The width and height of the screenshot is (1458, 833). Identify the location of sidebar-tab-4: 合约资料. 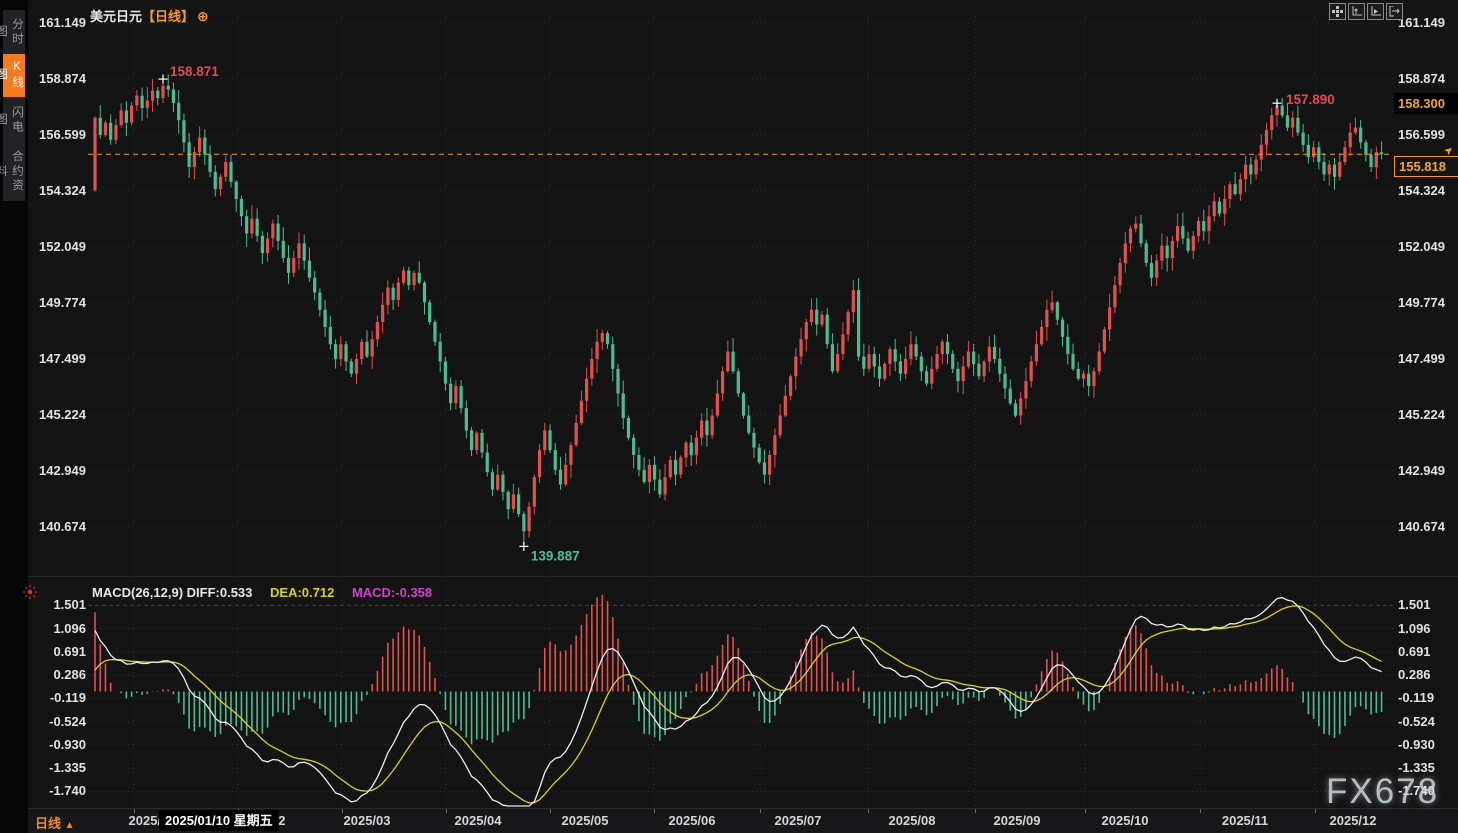
(12, 172).